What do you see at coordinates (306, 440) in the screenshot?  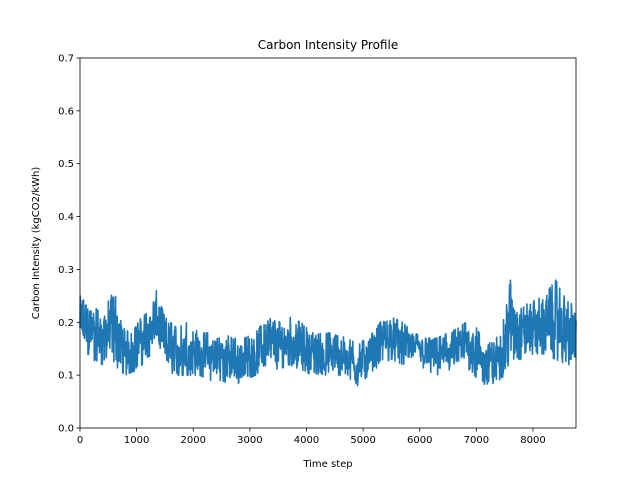 I see `x-tick-label: 4000` at bounding box center [306, 440].